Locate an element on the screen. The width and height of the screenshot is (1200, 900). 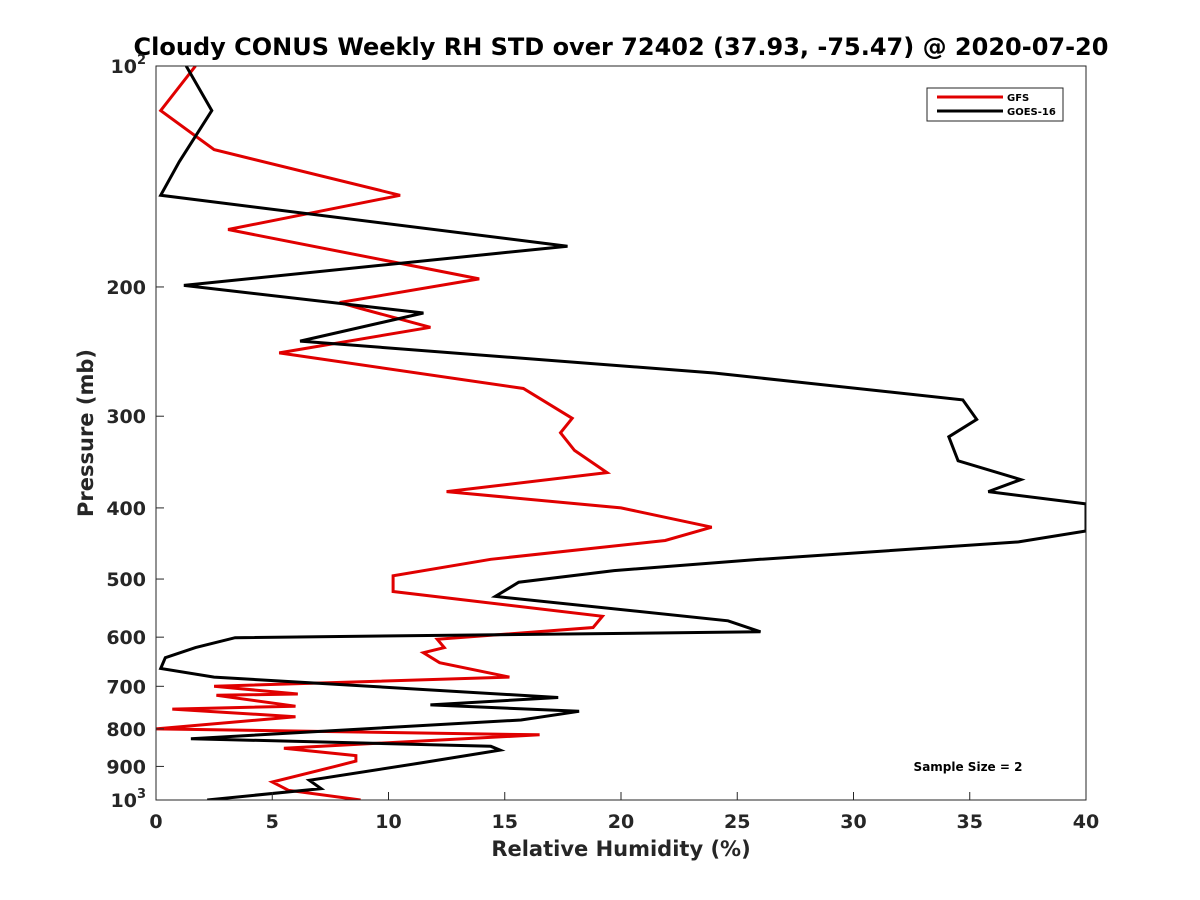
x-tick-label: 5 is located at coordinates (272, 822).